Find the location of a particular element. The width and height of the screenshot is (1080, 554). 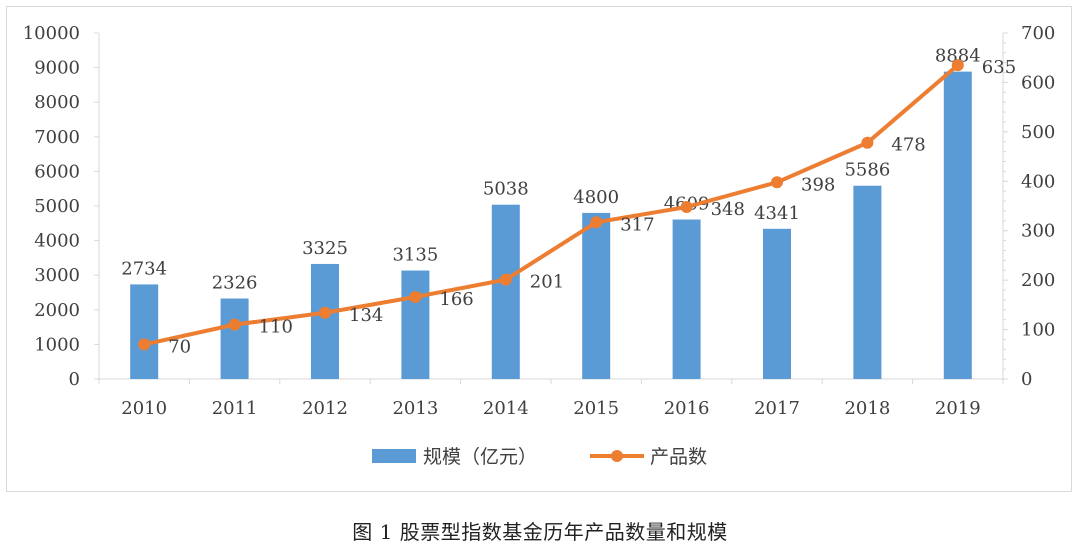

left-tick-label: 4000 is located at coordinates (57, 241).